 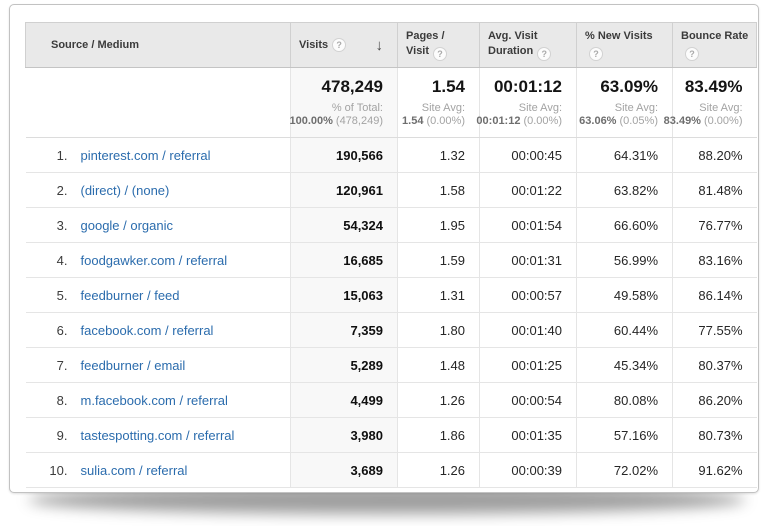 I want to click on pct-new-visits-value: 63.82%, so click(x=624, y=190).